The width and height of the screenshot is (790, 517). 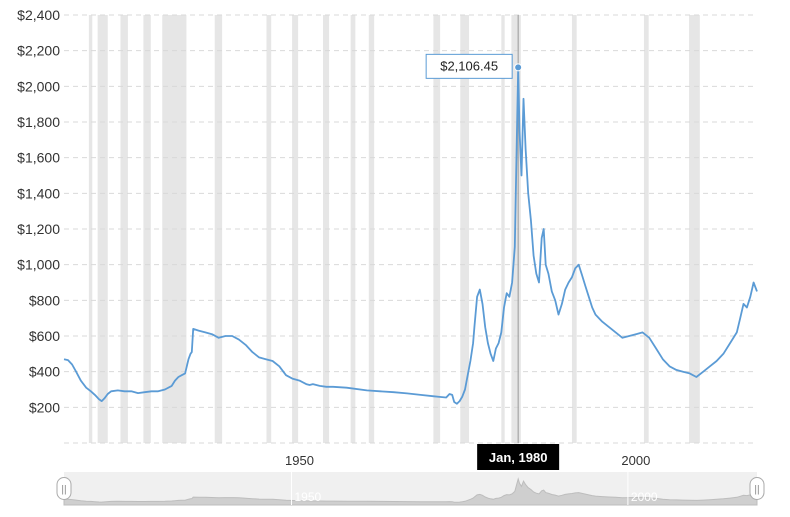 I want to click on navigator-left-handle: ||, so click(x=64, y=488).